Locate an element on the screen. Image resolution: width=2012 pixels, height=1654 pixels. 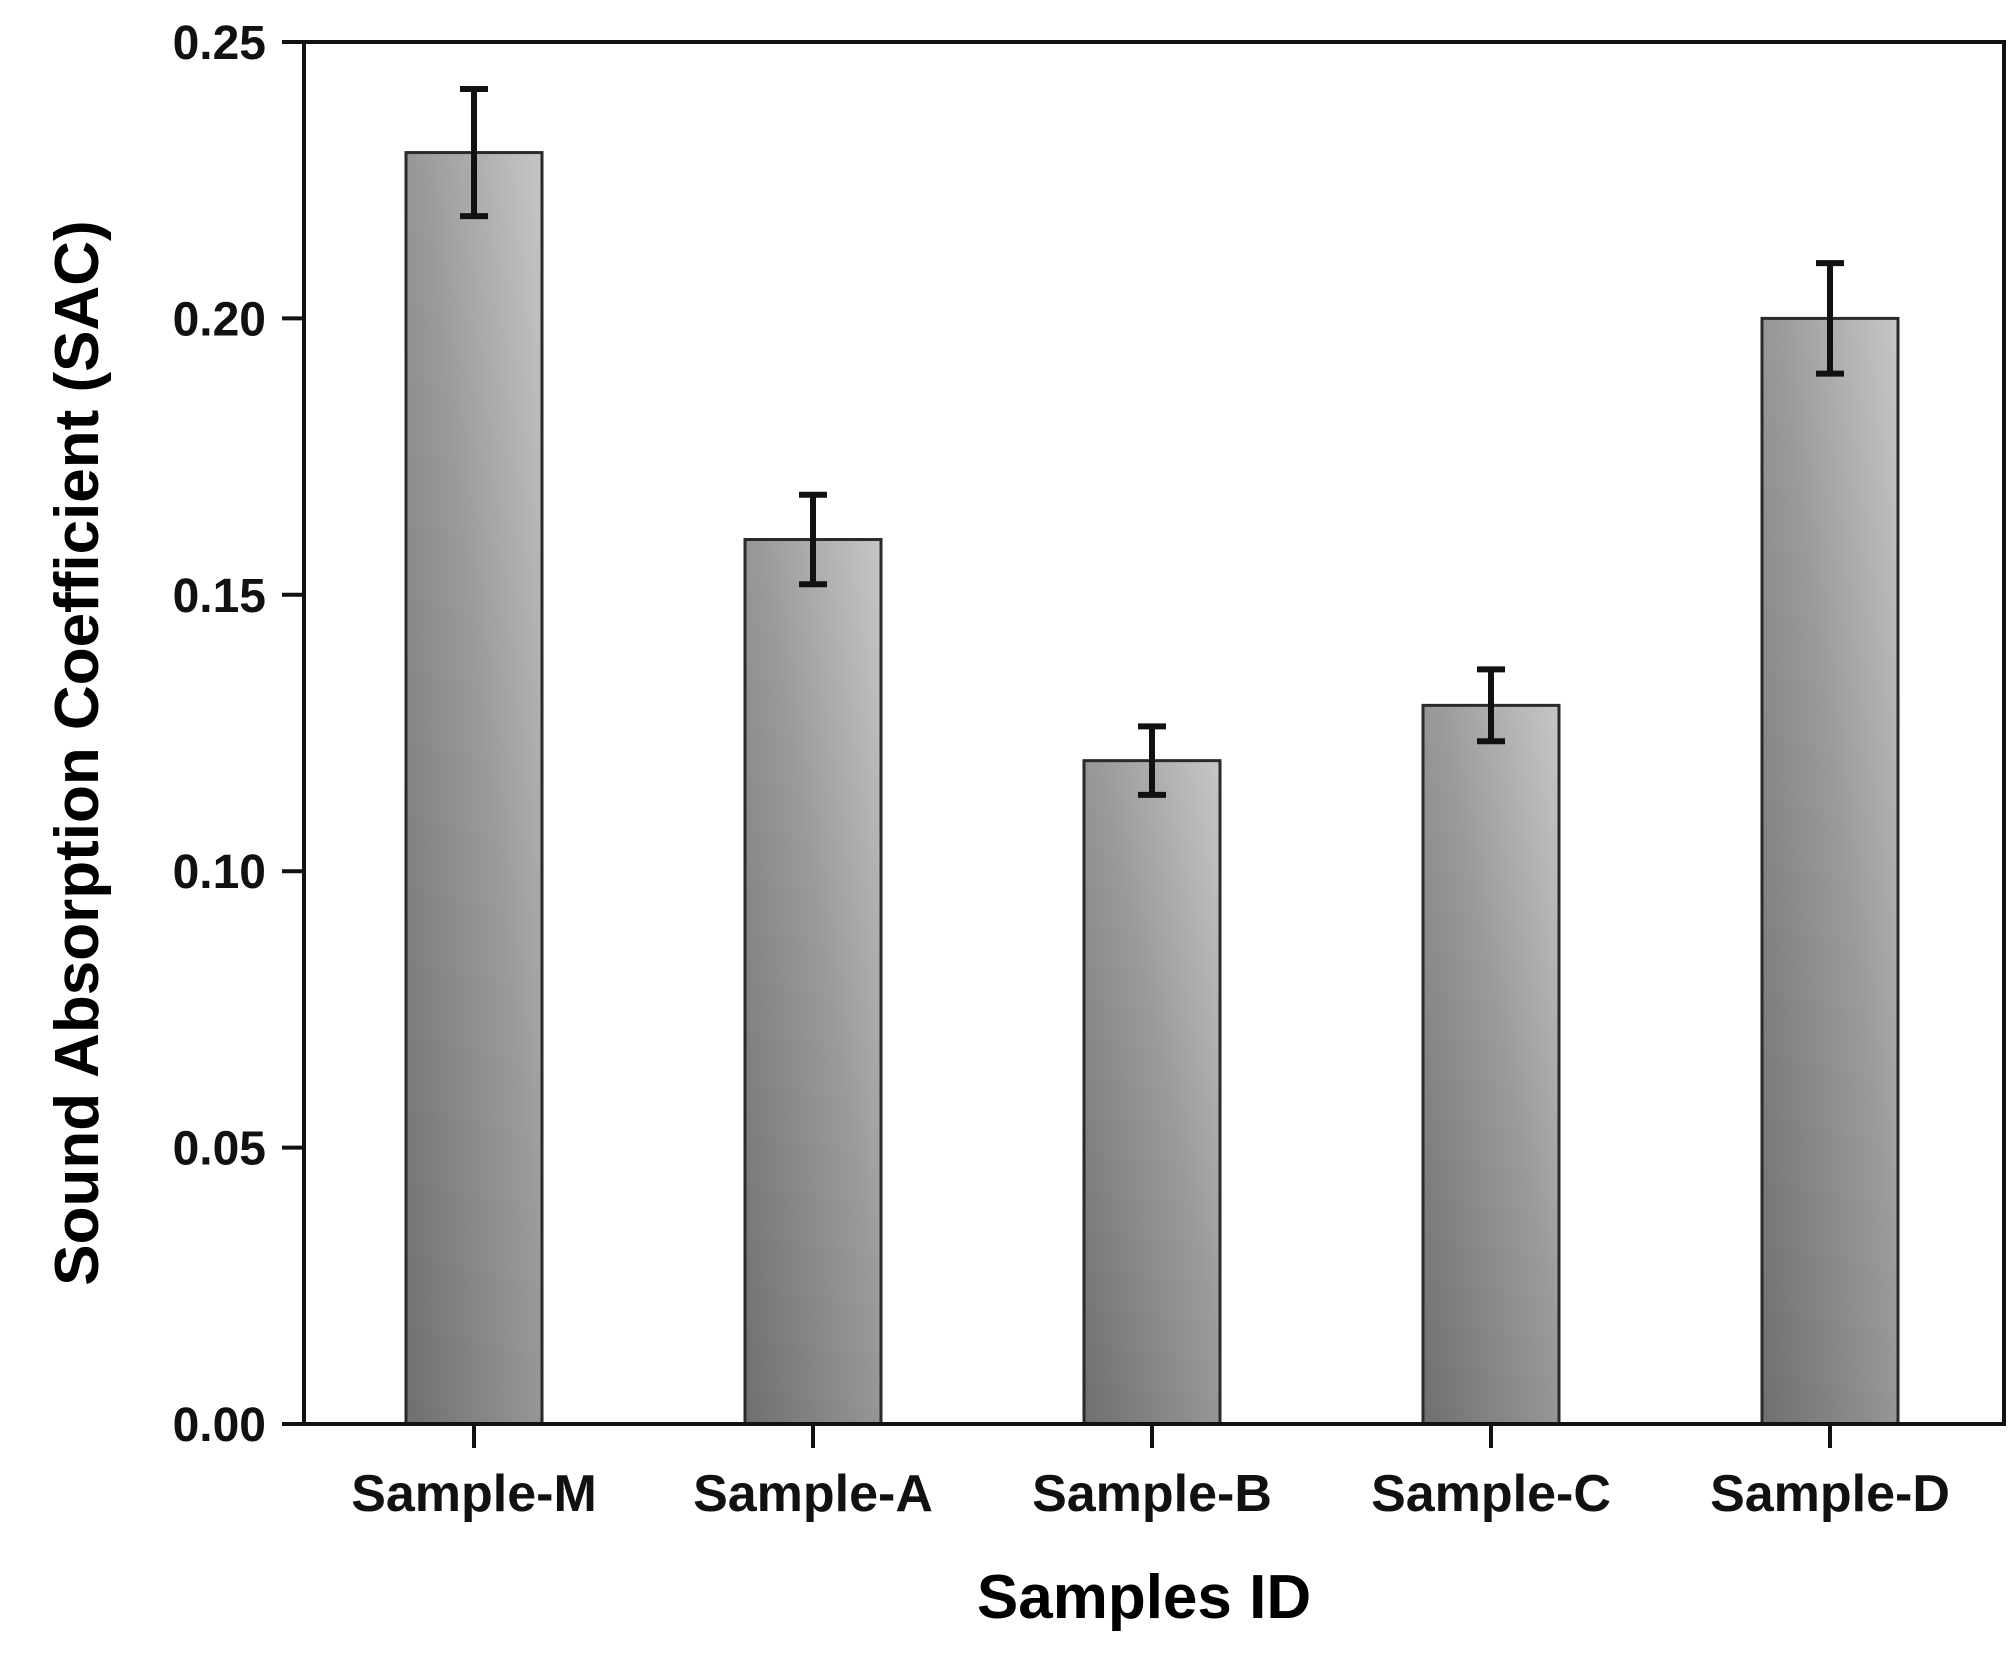
x-tick-label: Sample-B is located at coordinates (1152, 1494).